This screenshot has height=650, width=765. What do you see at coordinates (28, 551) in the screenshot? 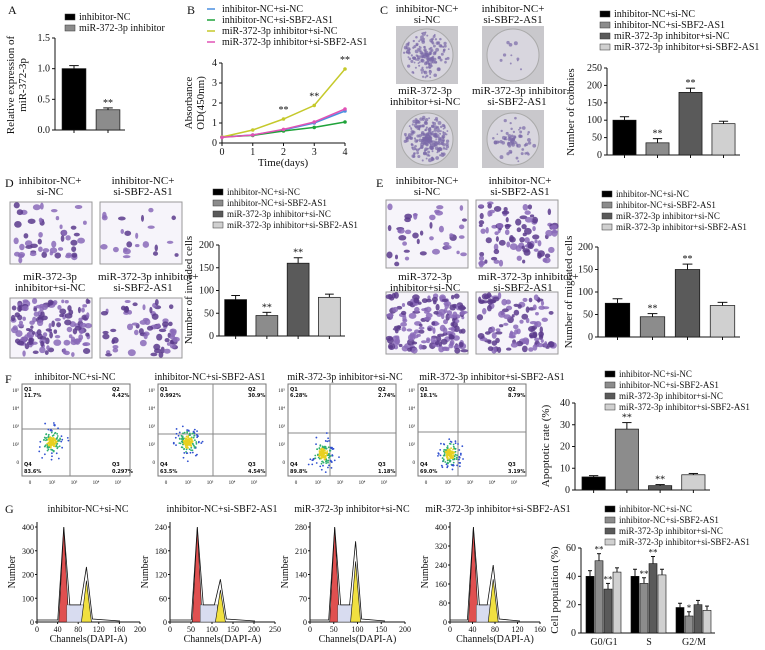
I see `y-tick-label: 300` at bounding box center [28, 551].